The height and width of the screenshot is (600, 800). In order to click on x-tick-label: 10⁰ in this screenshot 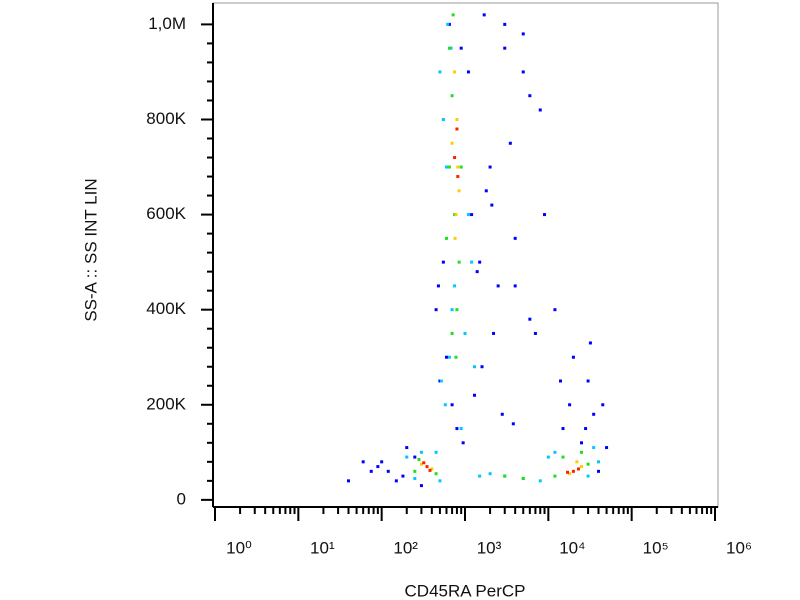, I will do `click(239, 547)`.